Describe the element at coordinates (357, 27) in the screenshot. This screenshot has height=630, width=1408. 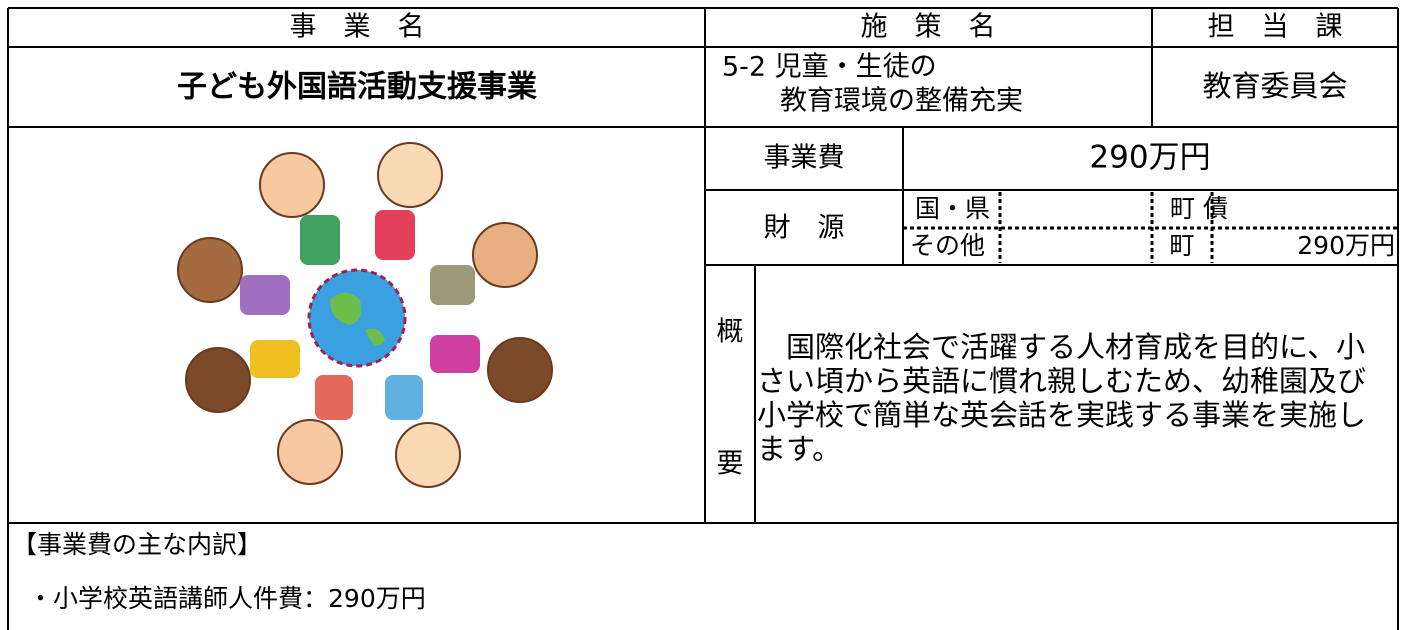
I see `header-project: 事 業 名` at that location.